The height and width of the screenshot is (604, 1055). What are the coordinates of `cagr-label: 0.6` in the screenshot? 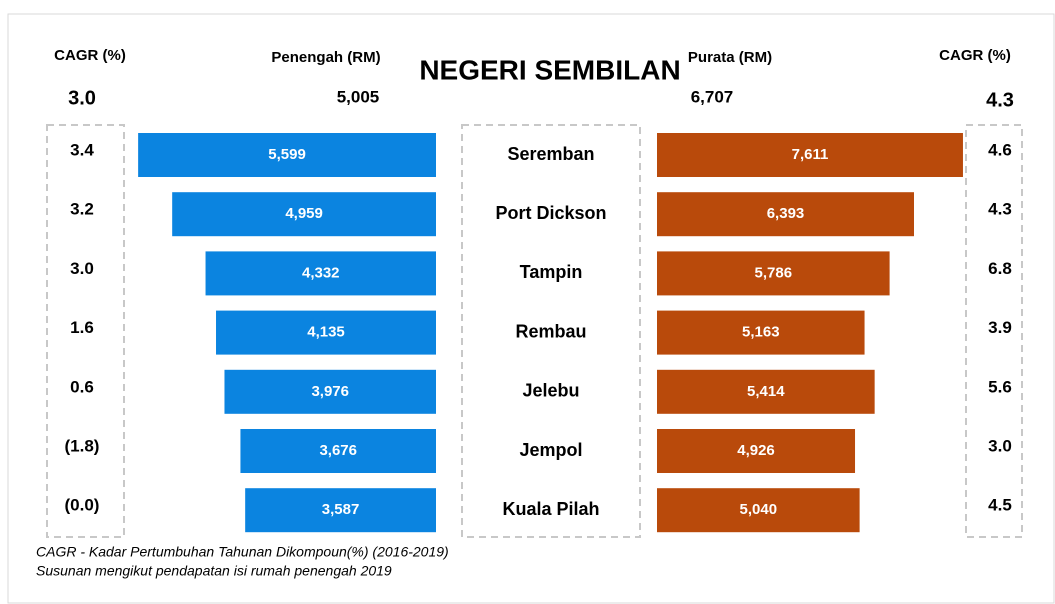 It's located at (82, 386).